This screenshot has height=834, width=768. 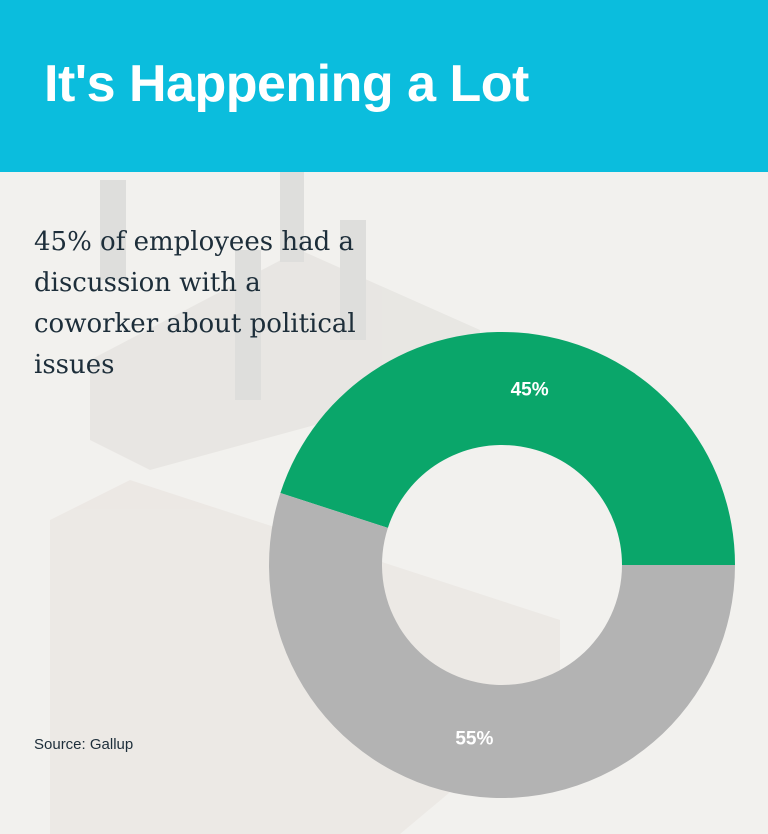 What do you see at coordinates (530, 390) in the screenshot?
I see `value-label: 45%` at bounding box center [530, 390].